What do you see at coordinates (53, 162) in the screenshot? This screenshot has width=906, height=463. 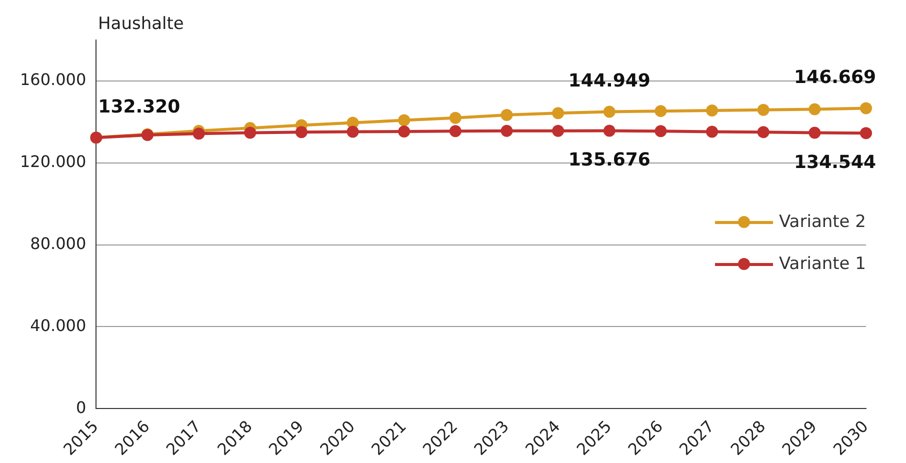 I see `y-tick-label: 120.000` at bounding box center [53, 162].